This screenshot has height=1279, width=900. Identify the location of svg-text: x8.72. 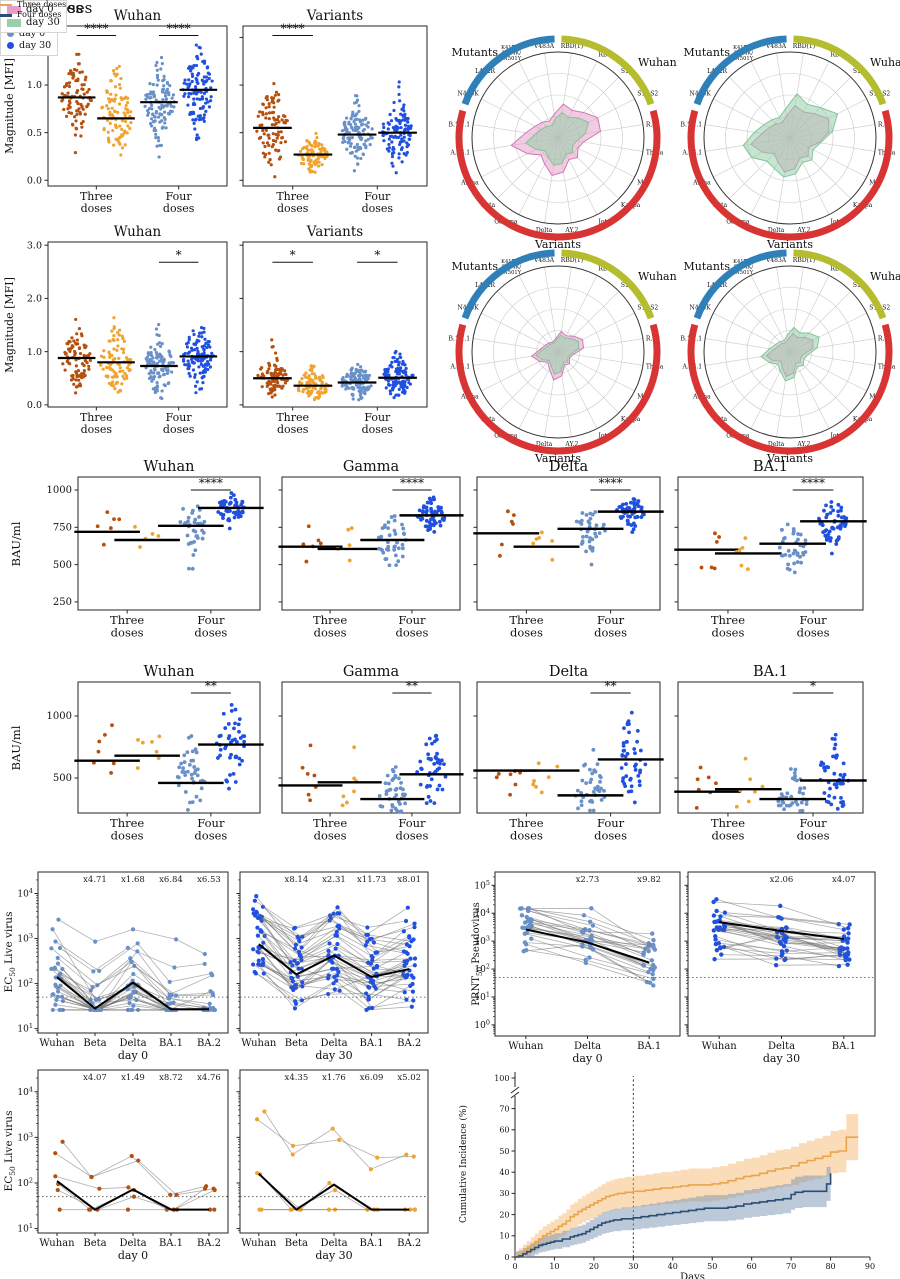
(171, 1078).